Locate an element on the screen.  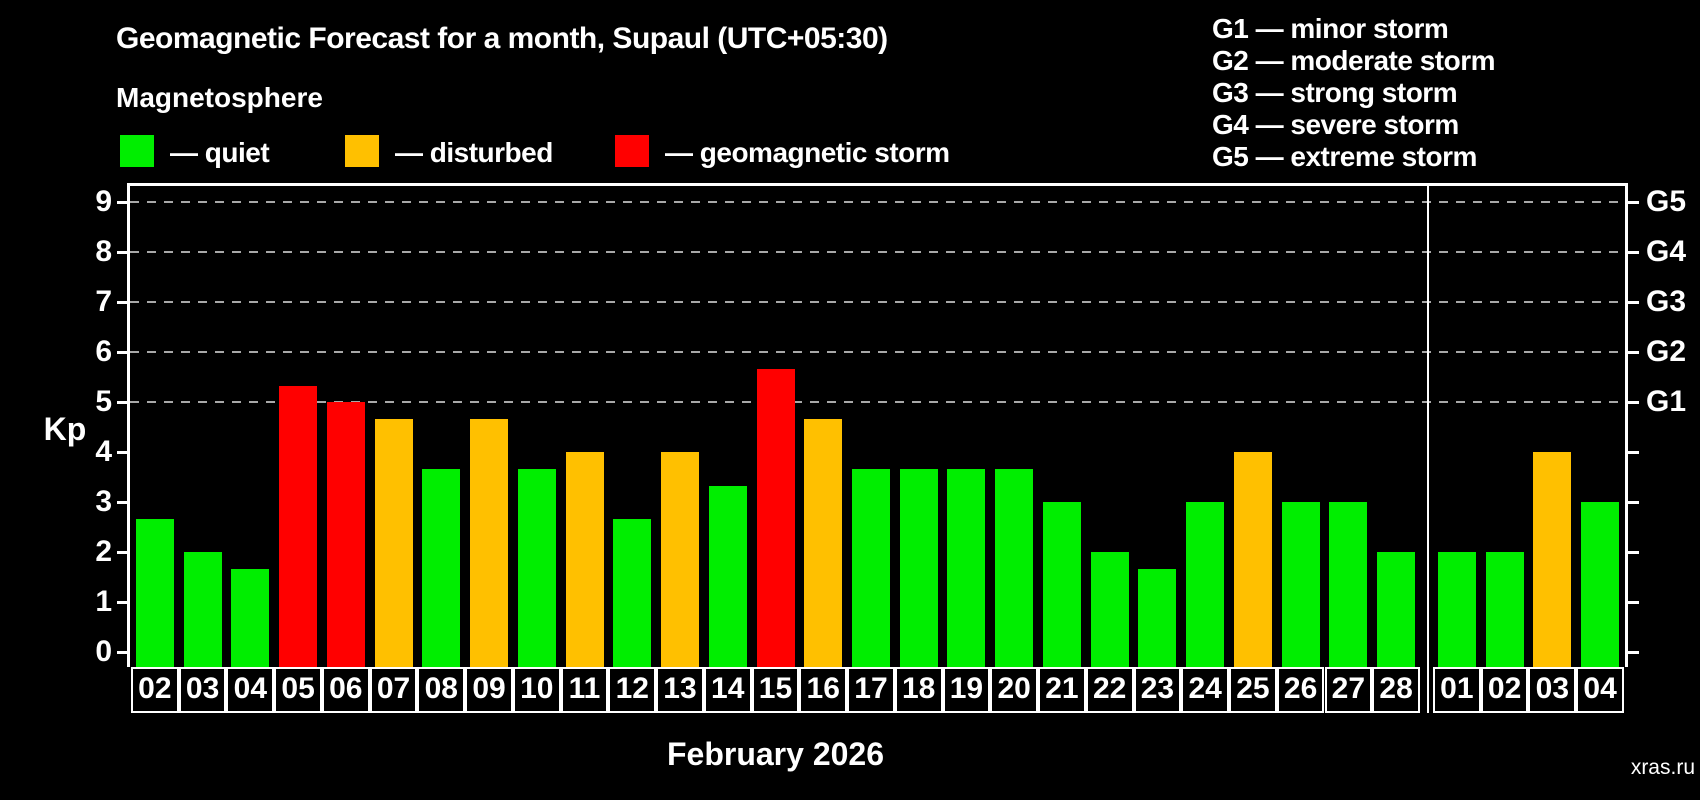
y-tick-label-6: 6 is located at coordinates (103, 351).